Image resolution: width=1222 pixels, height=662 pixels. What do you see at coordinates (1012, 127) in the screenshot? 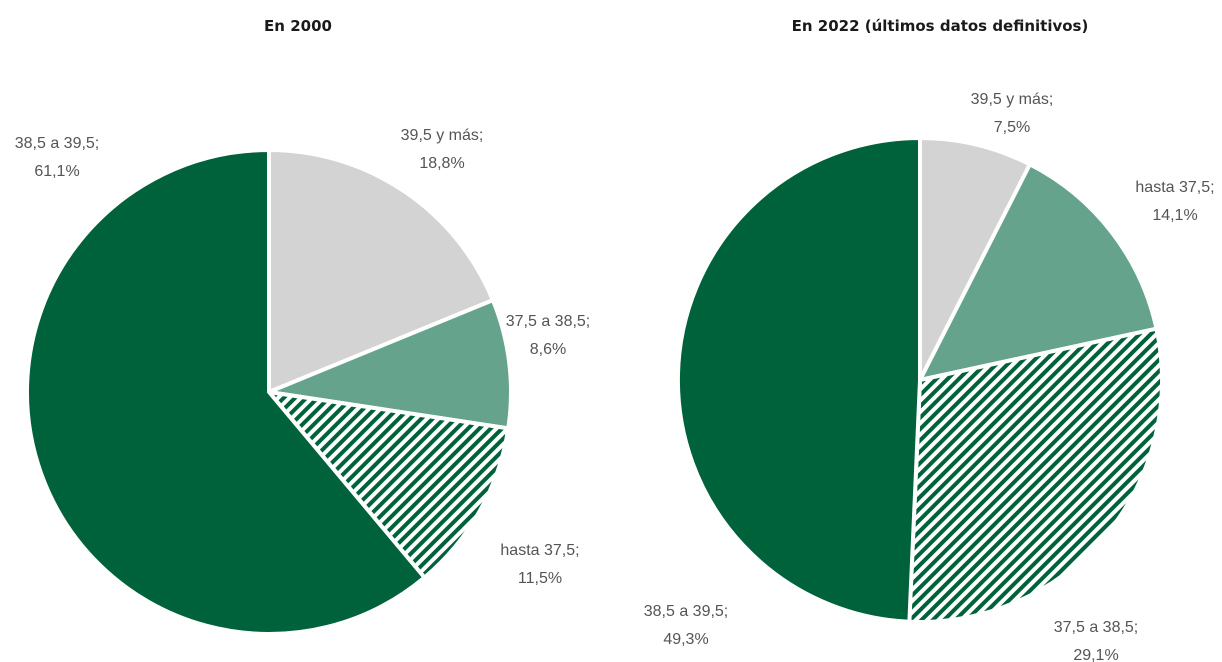
I see `slice-value-label: 7,5%` at bounding box center [1012, 127].